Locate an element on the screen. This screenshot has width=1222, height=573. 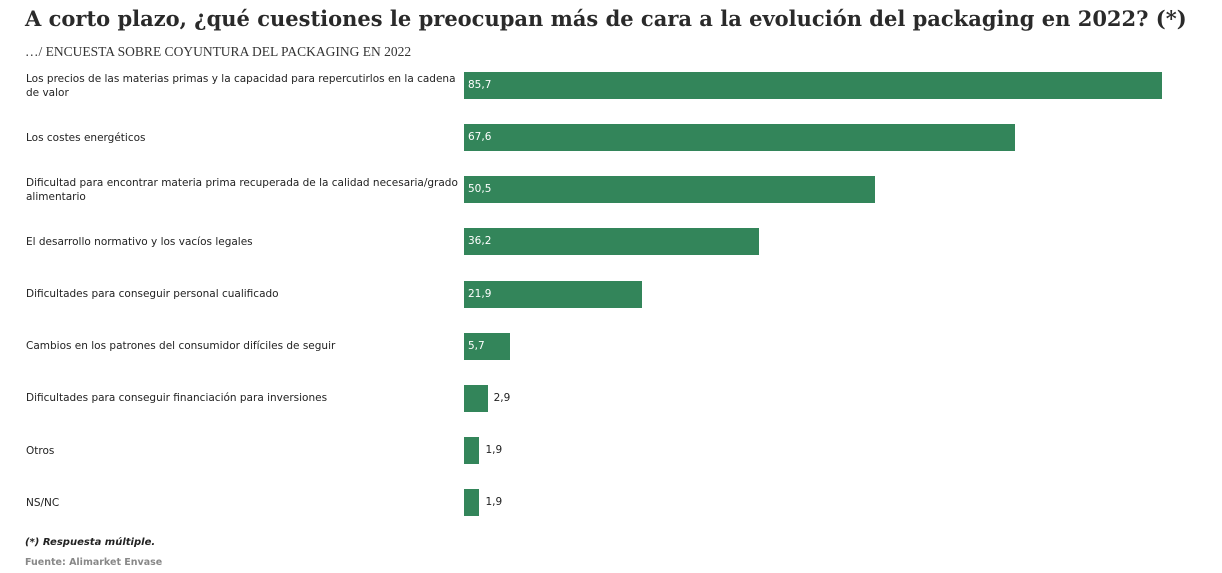
value-label: 36,2 is located at coordinates (480, 241).